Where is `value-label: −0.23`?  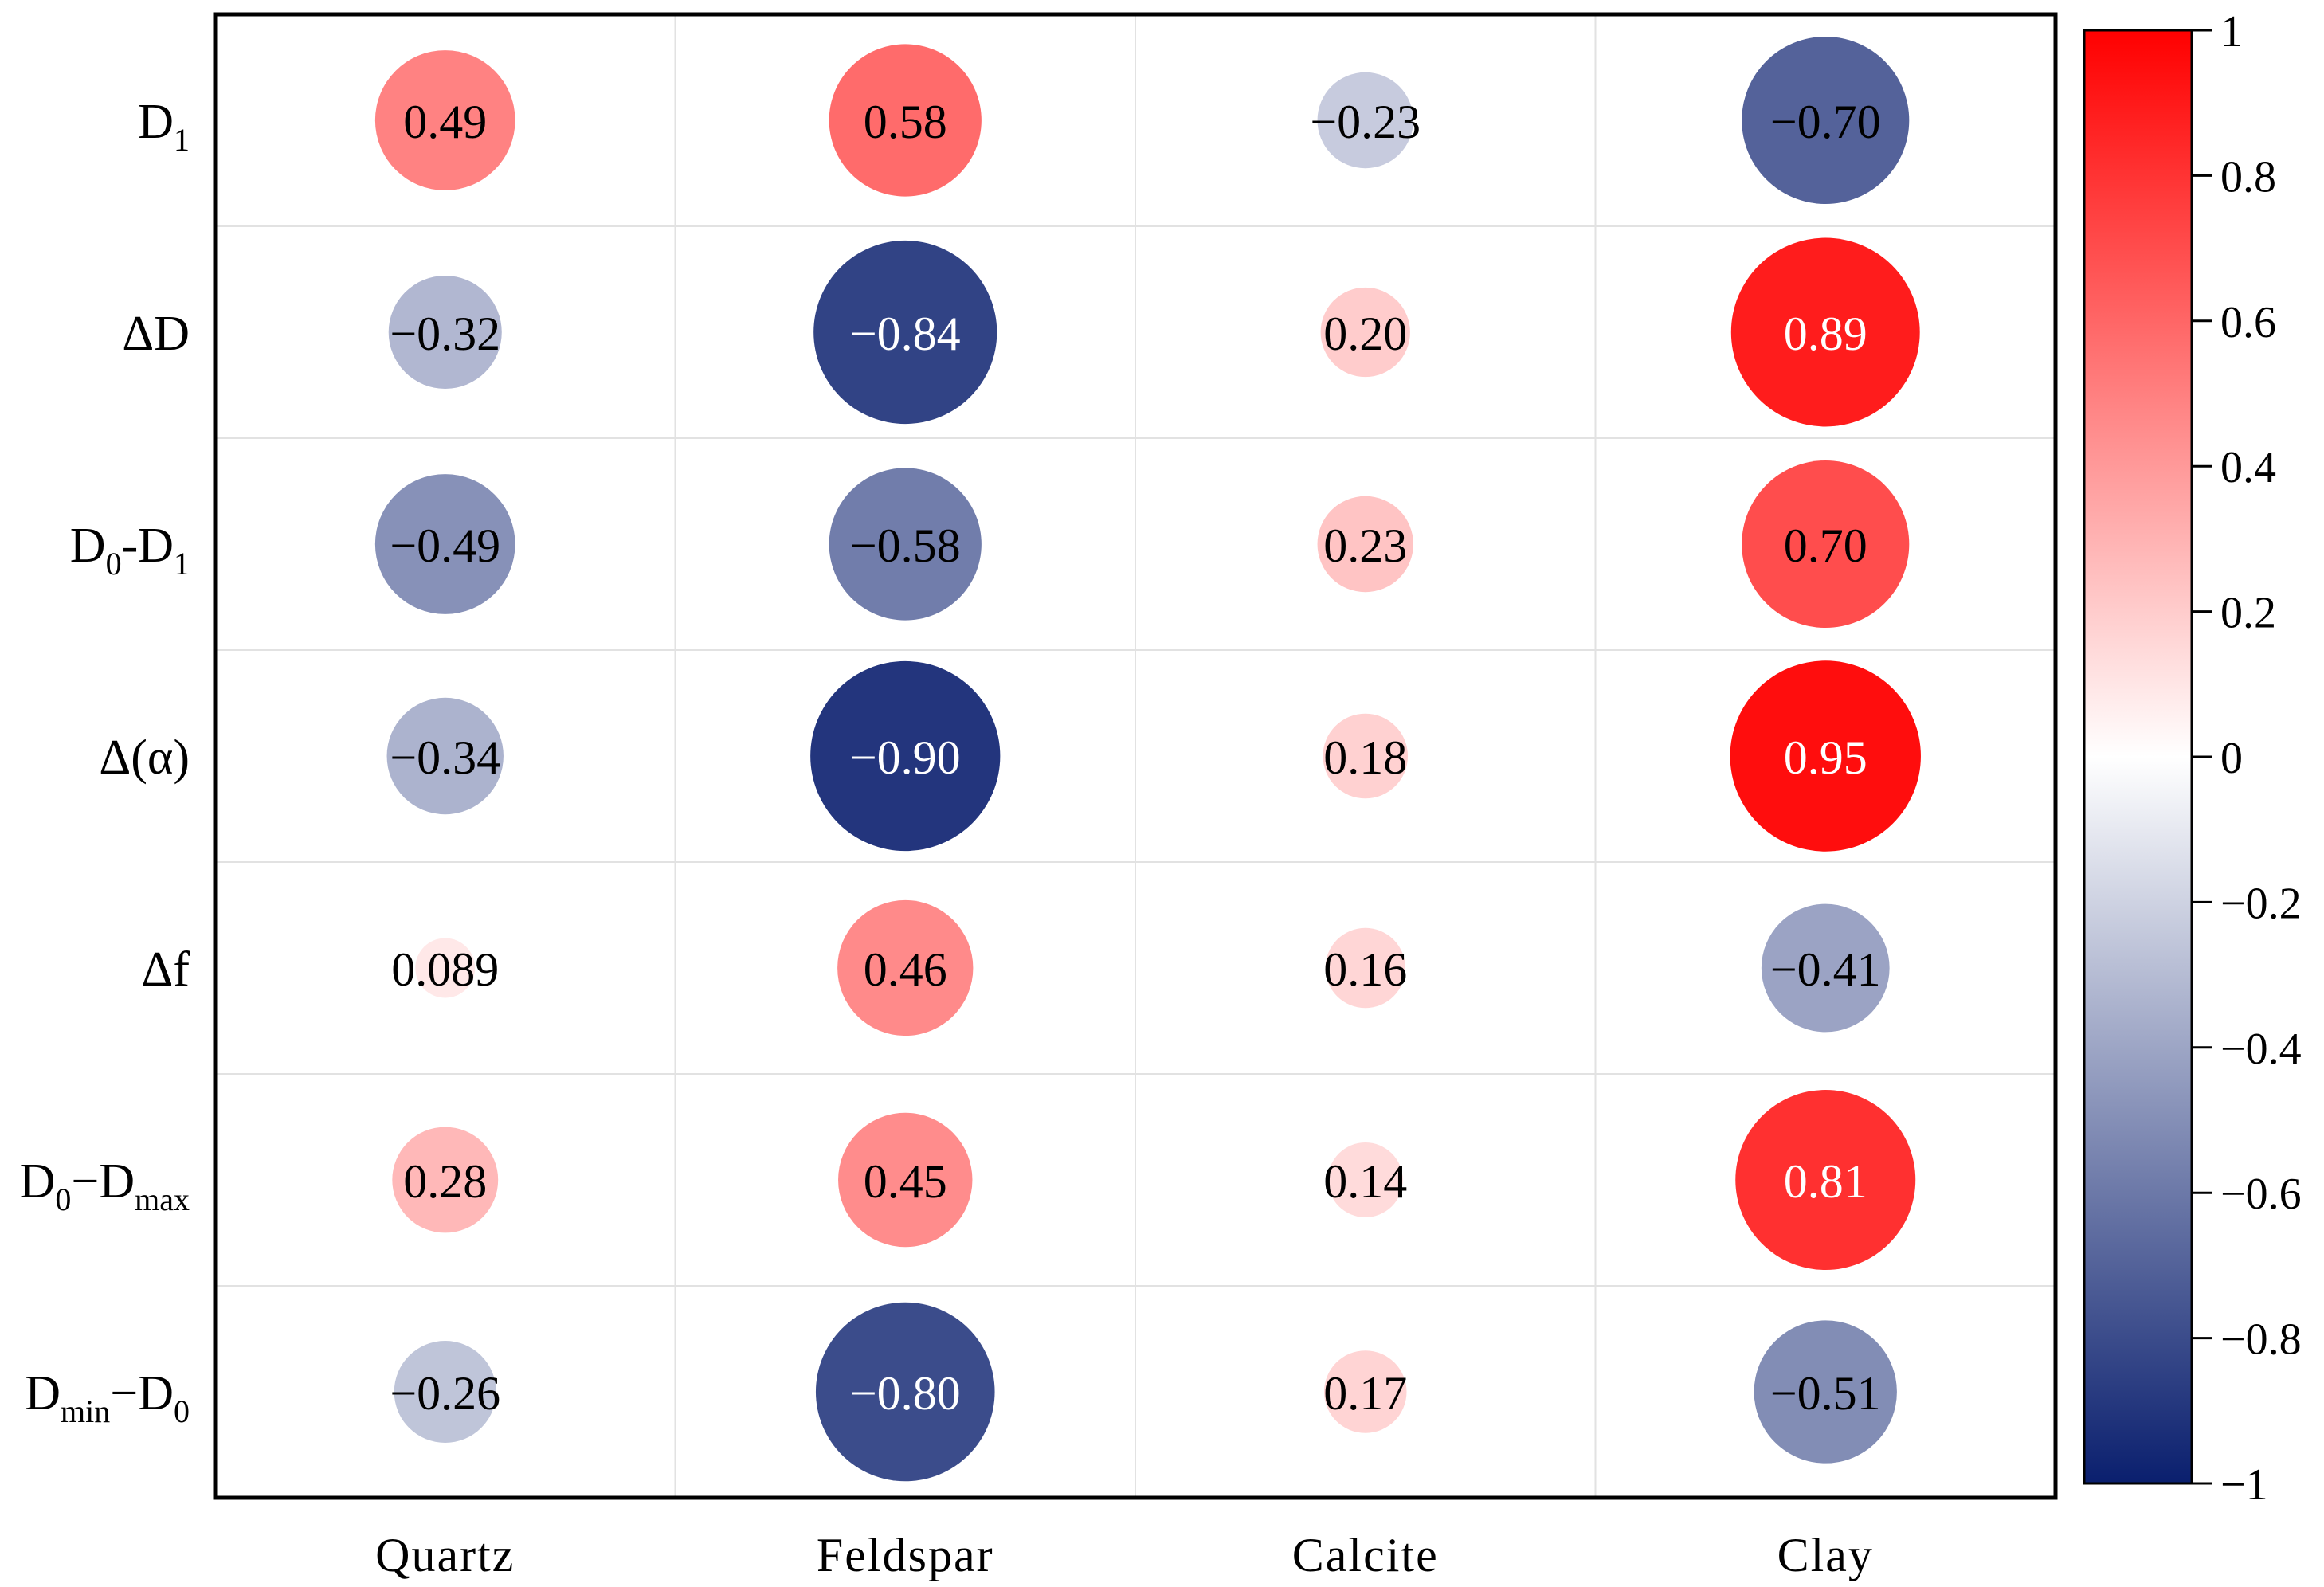
value-label: −0.23 is located at coordinates (1365, 122).